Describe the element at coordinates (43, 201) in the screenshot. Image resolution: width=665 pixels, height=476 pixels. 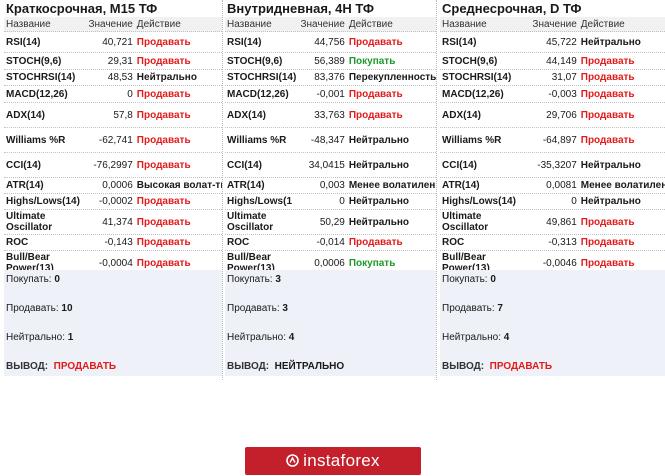
I see `indicator-name: Highs/Lows(14)` at that location.